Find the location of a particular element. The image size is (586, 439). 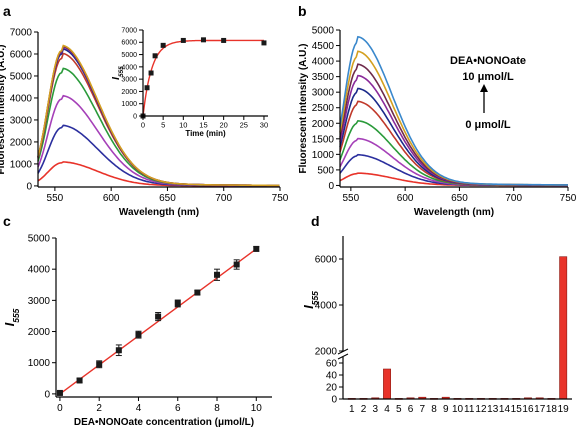

chart-a-inset-x-tick-label: 0 is located at coordinates (143, 125).